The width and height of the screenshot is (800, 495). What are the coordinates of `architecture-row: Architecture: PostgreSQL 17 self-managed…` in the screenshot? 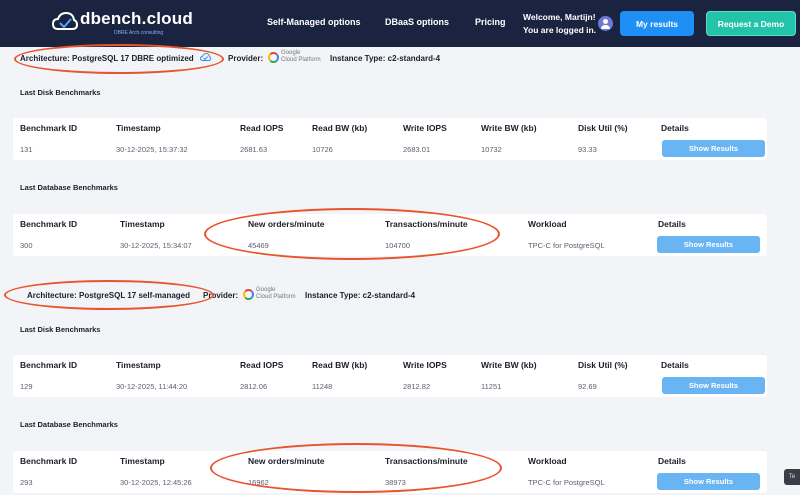 It's located at (400, 296).